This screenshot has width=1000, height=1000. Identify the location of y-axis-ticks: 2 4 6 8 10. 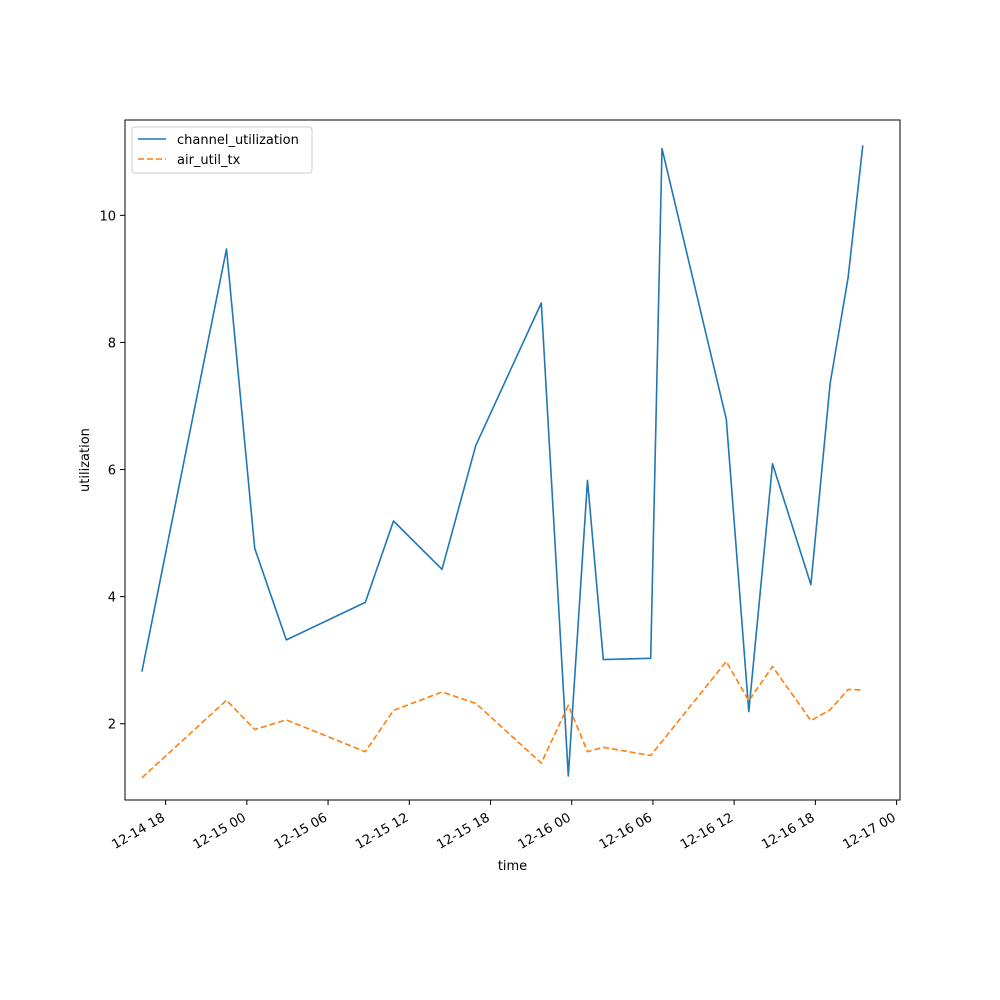
(112, 471).